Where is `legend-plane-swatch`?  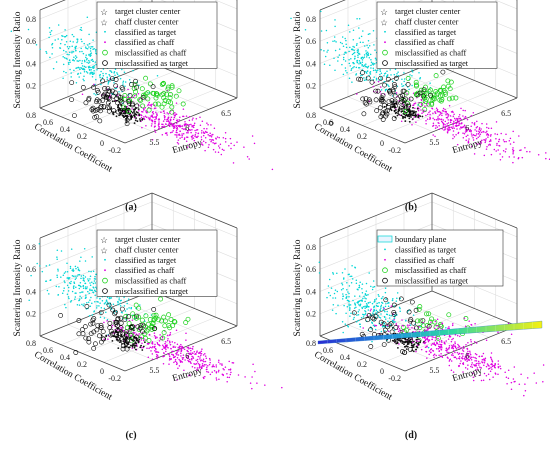 legend-plane-swatch is located at coordinates (385, 239).